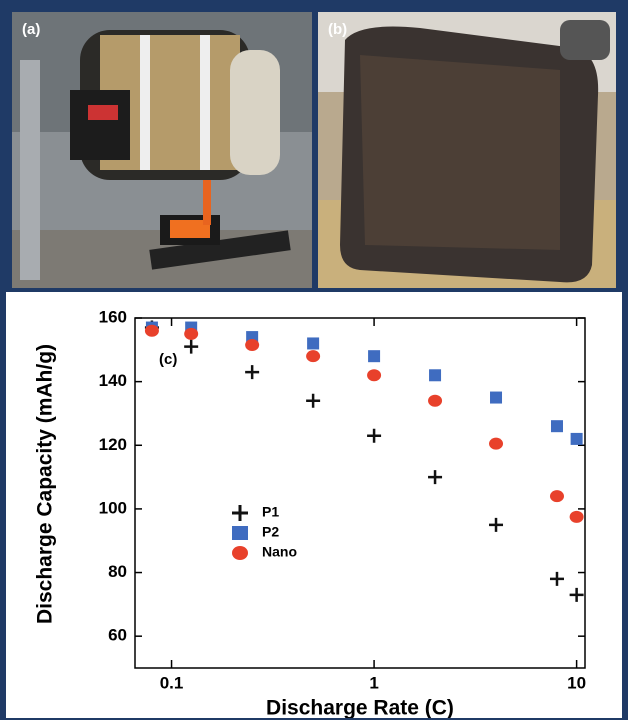  Describe the element at coordinates (270, 532) in the screenshot. I see `legend-label: P2` at that location.